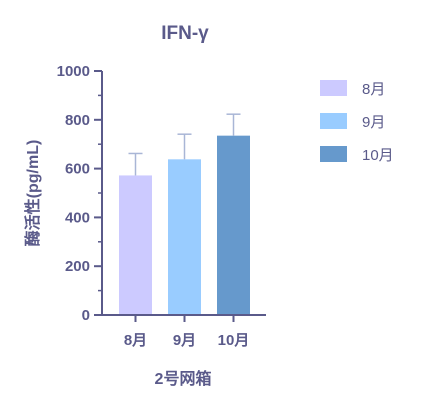  I want to click on legend-label-3: 10月, so click(378, 155).